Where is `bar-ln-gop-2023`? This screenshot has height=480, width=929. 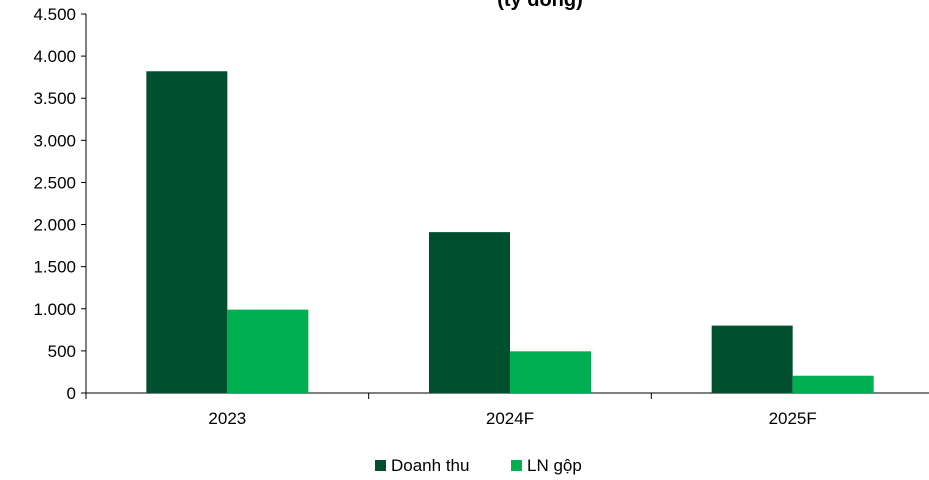 bar-ln-gop-2023 is located at coordinates (268, 351).